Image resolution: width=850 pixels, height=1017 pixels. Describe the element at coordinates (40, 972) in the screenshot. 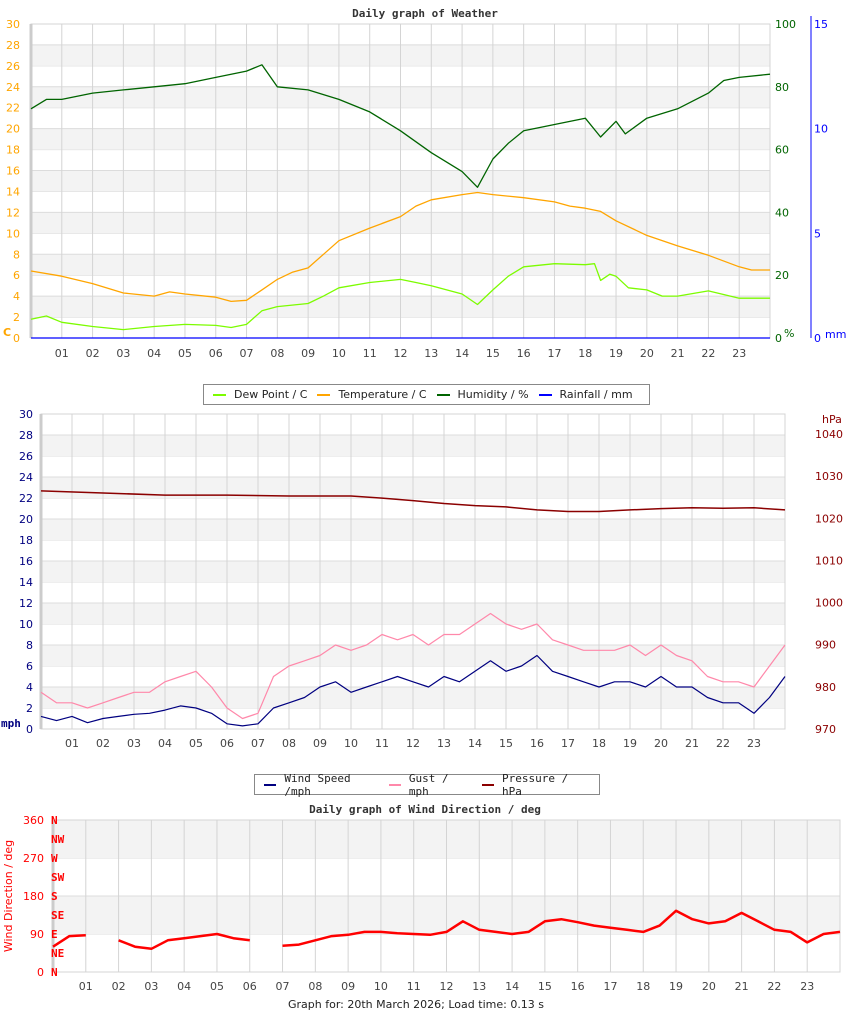

I see `y-tick-label-direction: 0` at that location.